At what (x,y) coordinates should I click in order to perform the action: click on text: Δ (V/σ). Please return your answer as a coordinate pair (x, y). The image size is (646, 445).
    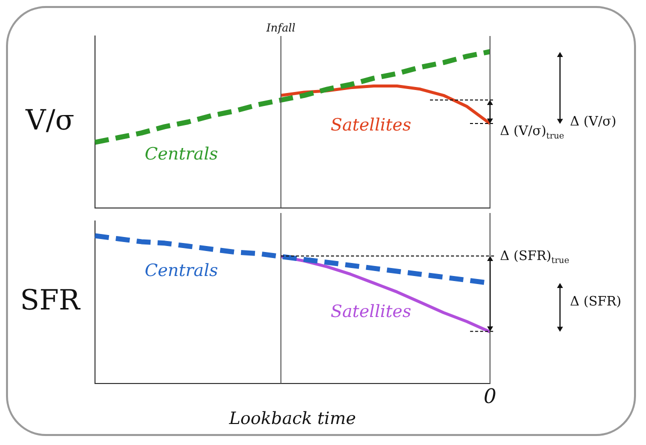
    Looking at the image, I should click on (593, 122).